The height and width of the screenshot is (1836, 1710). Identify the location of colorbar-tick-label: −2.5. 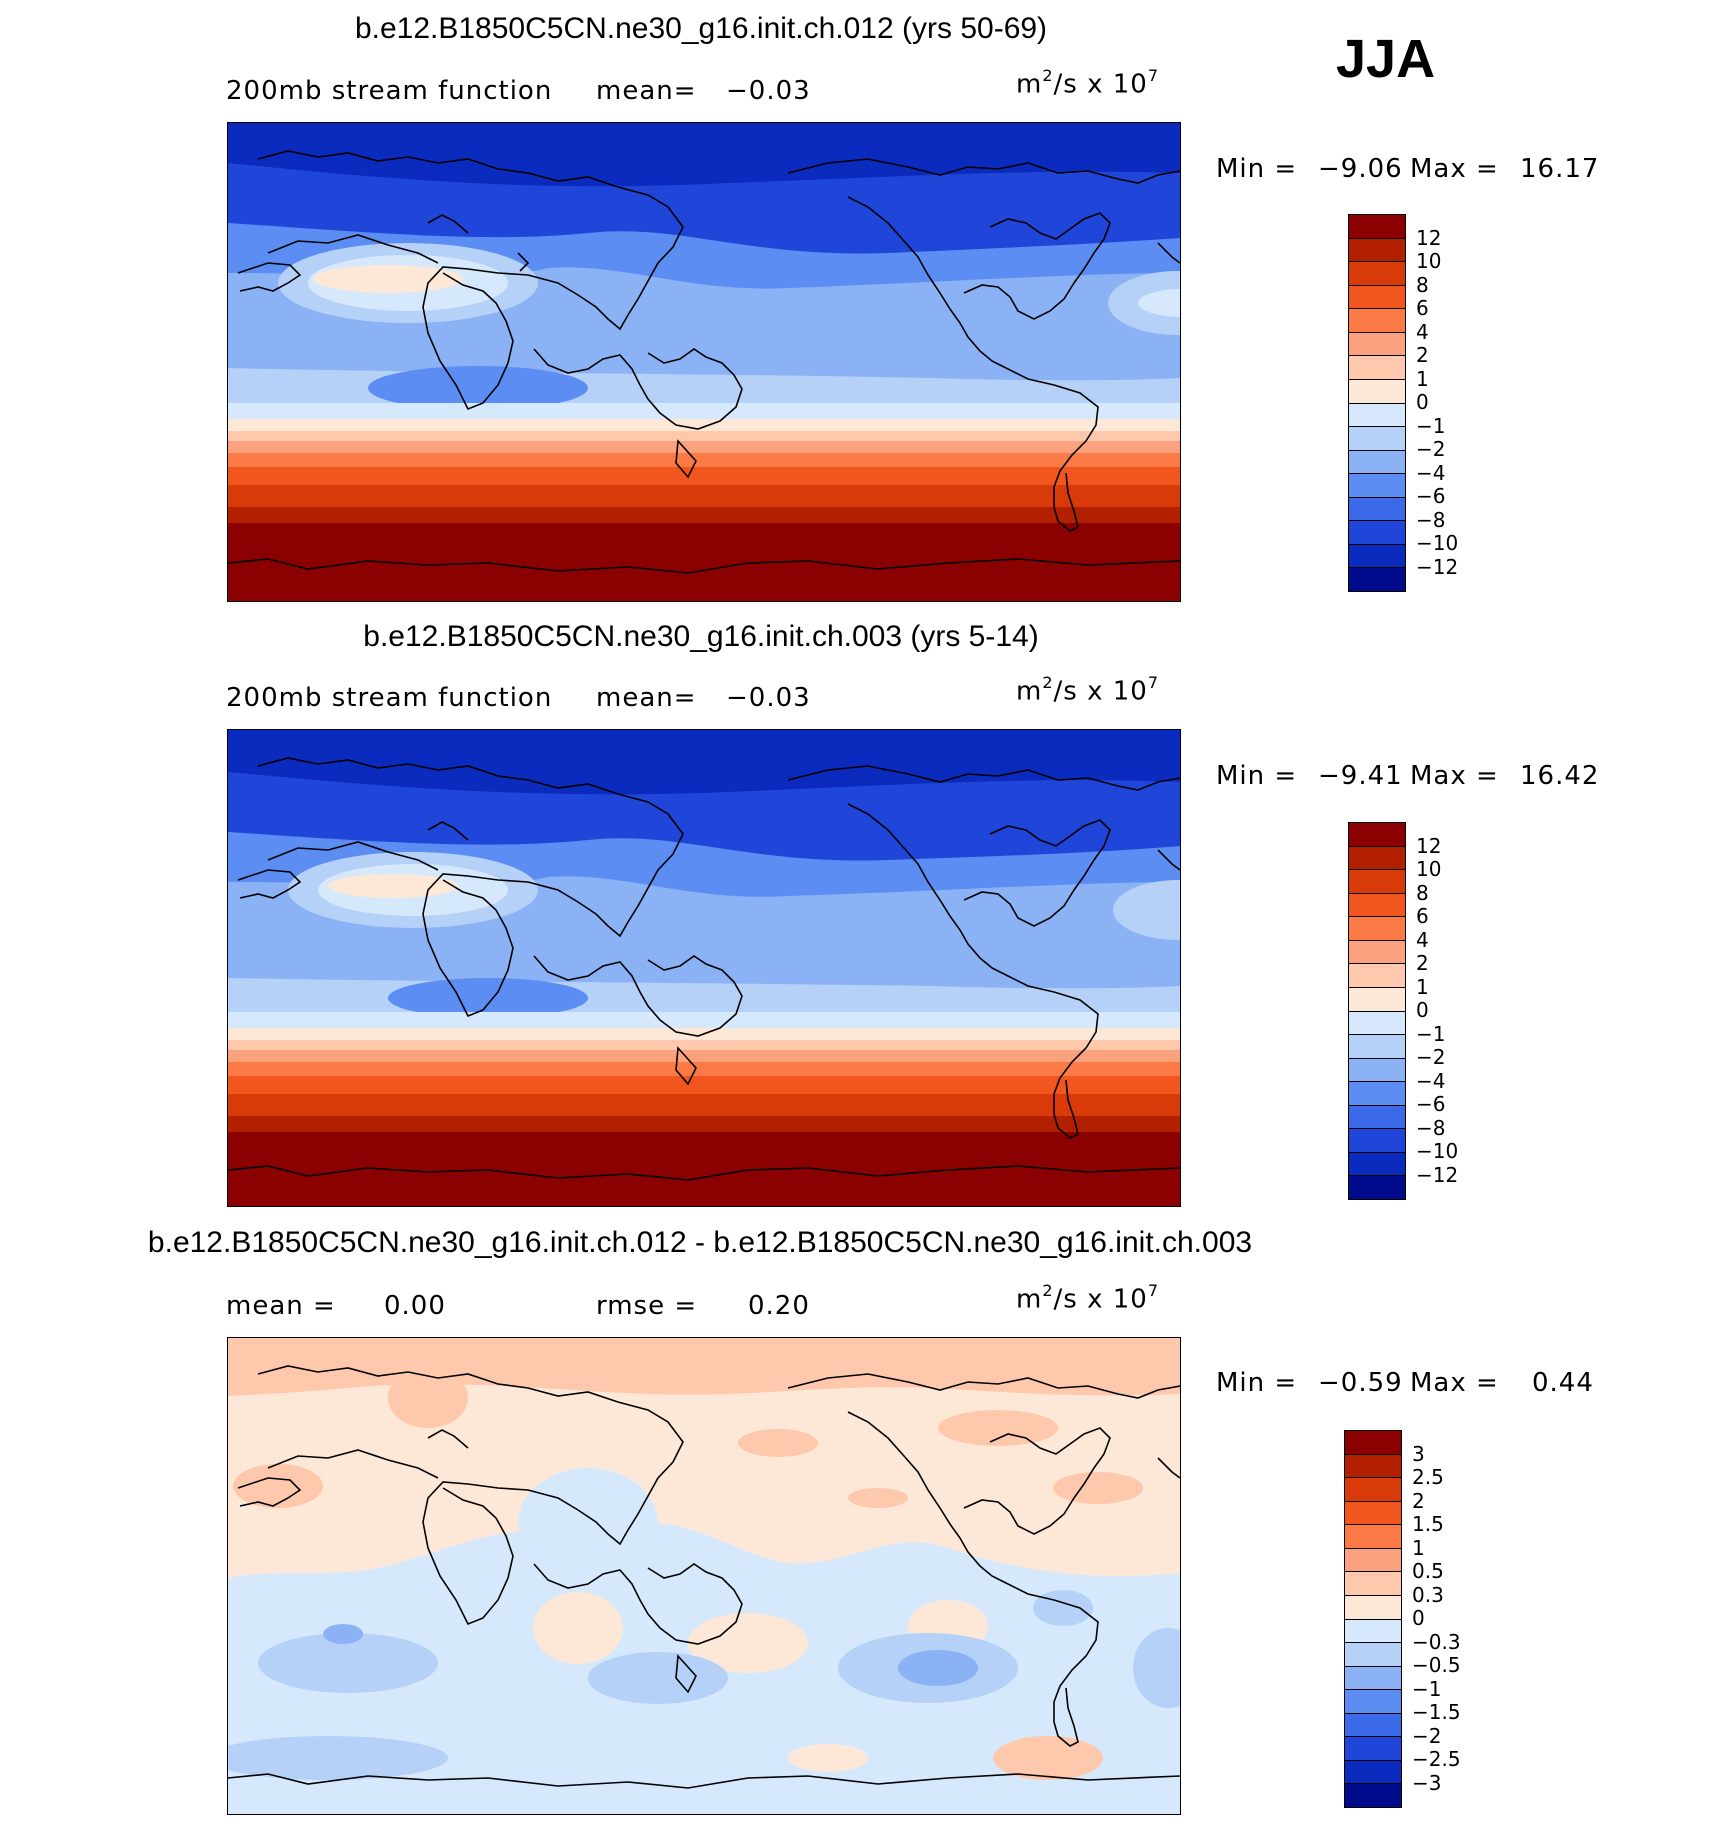
(1436, 1759).